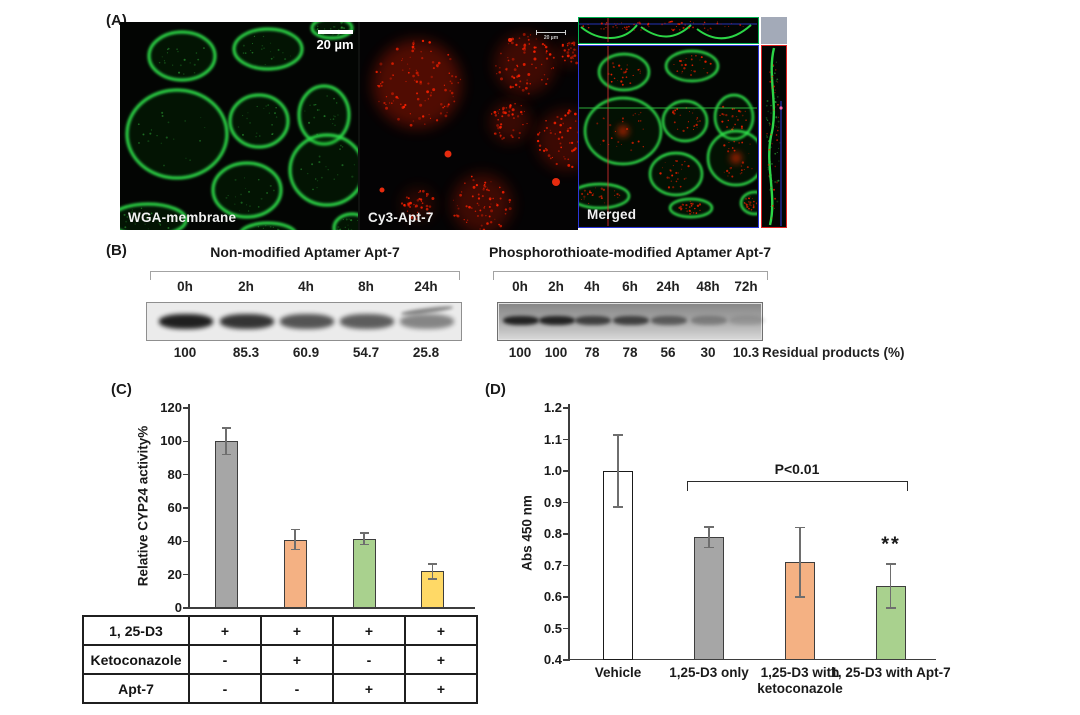 This screenshot has height=715, width=1080. I want to click on chart-c-tick-label: 0, so click(178, 607).